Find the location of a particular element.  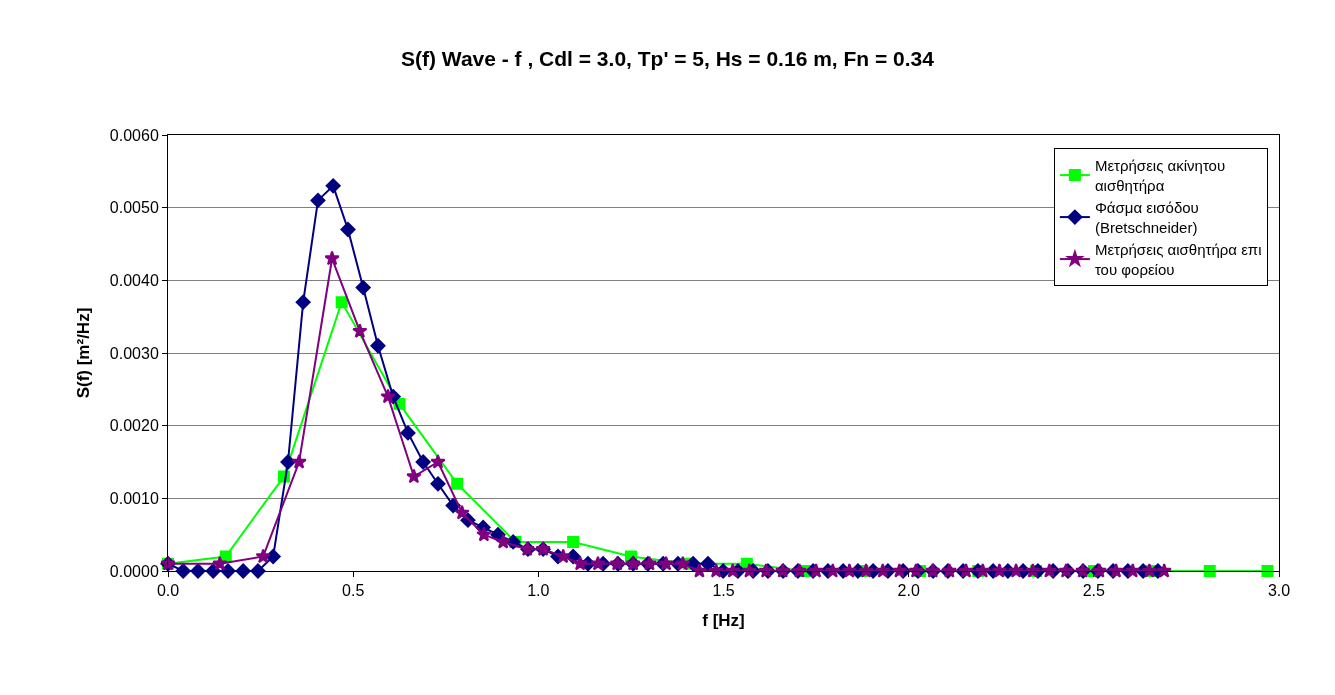

y-tick-label: 0.0020 is located at coordinates (134, 426).